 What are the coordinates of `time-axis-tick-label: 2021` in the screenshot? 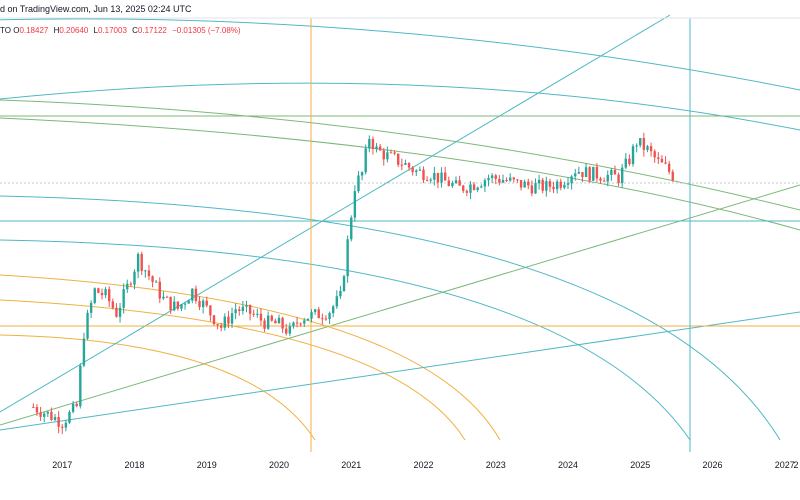 It's located at (351, 465).